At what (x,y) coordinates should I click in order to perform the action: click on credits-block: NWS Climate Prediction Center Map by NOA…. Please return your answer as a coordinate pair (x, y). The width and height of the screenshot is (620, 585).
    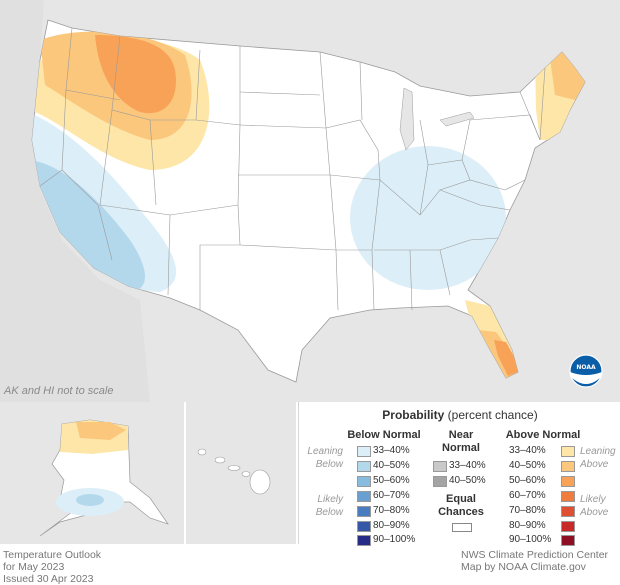
    Looking at the image, I should click on (534, 561).